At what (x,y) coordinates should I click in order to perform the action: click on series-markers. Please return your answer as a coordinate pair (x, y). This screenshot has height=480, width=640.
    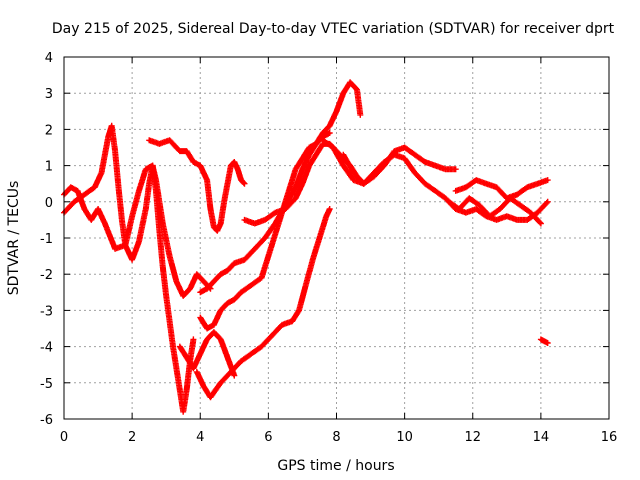
    Looking at the image, I should click on (263, 303).